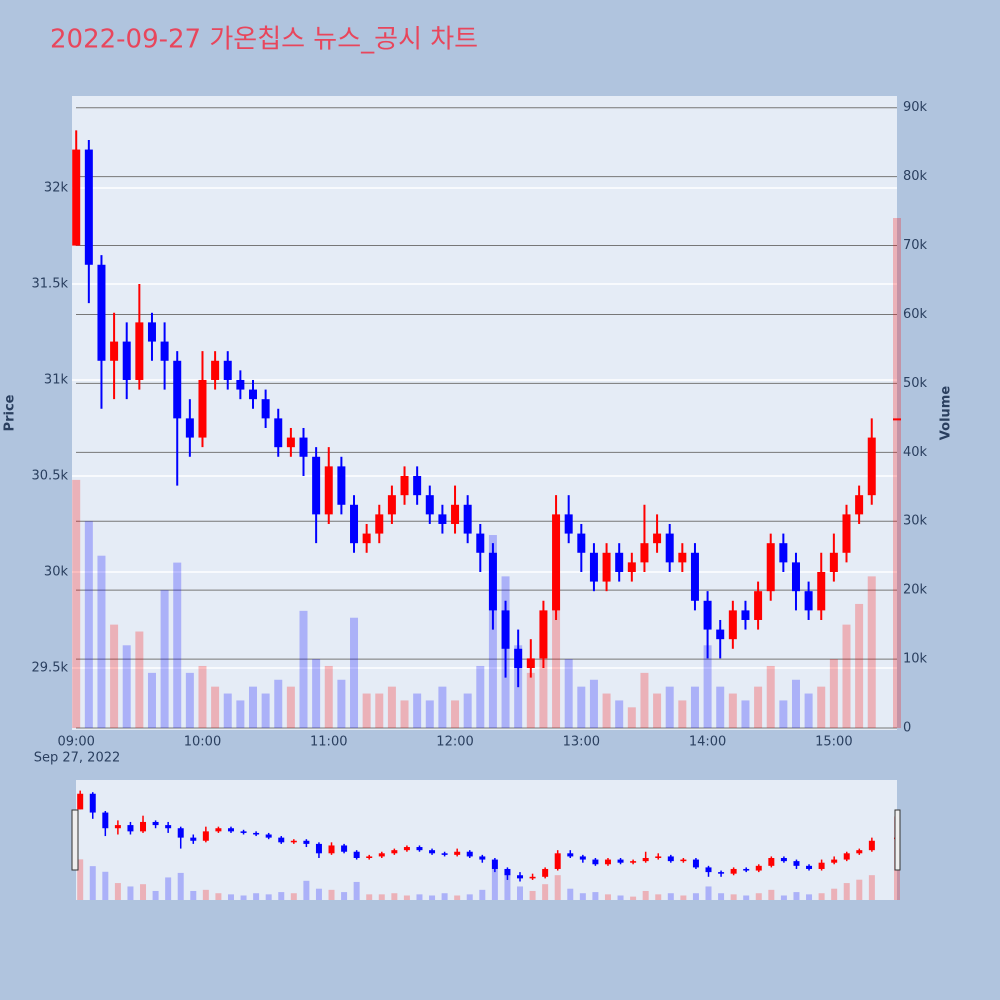 The width and height of the screenshot is (1000, 1000). Describe the element at coordinates (75, 742) in the screenshot. I see `x-tick-label: 09:00` at that location.